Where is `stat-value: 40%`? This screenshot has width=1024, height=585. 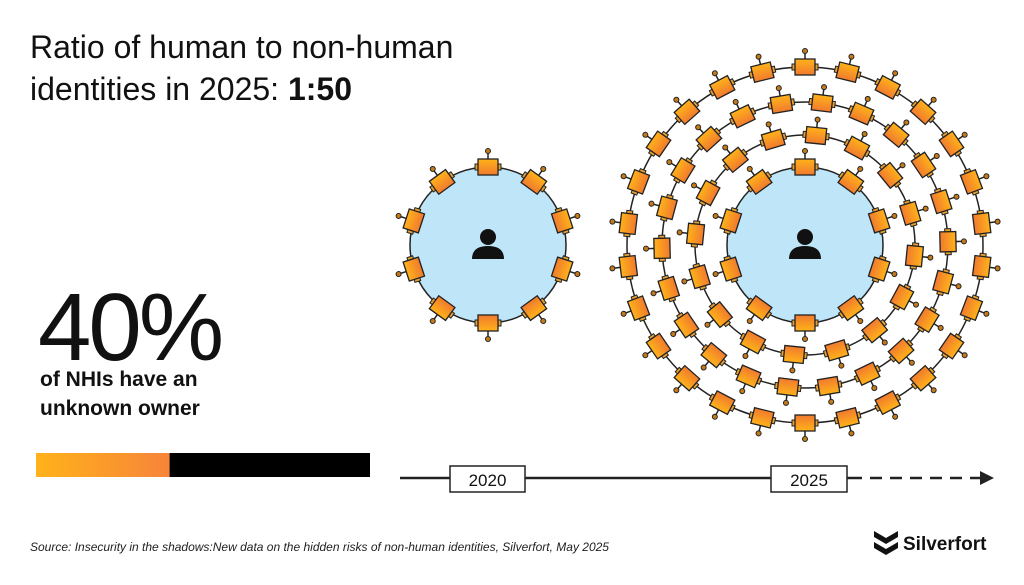 stat-value: 40% is located at coordinates (129, 327).